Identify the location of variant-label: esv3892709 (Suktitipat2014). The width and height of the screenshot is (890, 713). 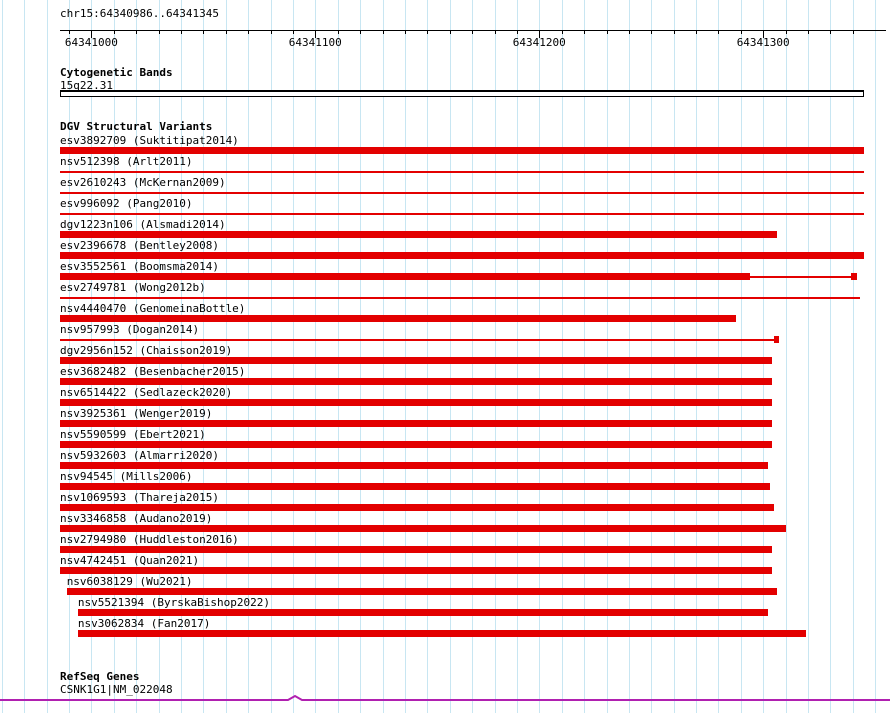
(149, 140).